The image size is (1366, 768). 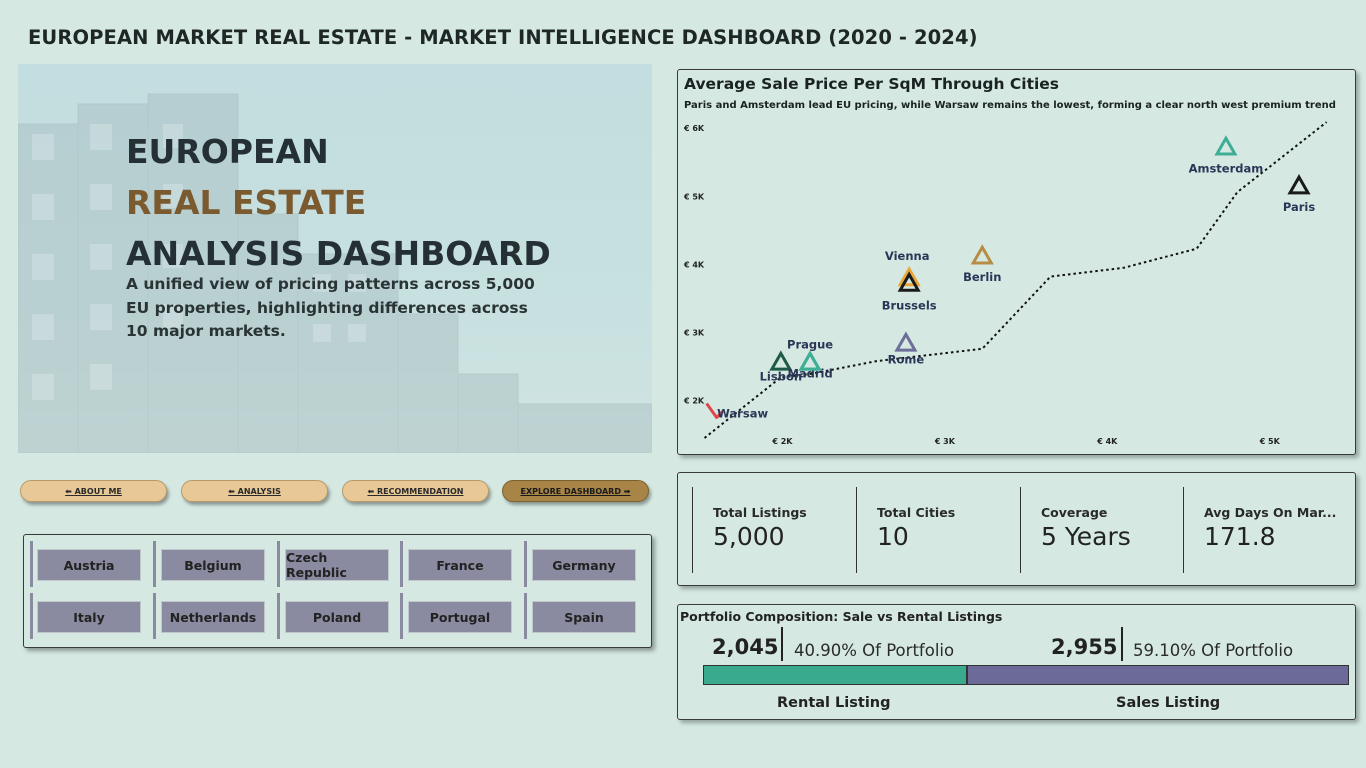 I want to click on y-tick-label: € 3K, so click(x=694, y=332).